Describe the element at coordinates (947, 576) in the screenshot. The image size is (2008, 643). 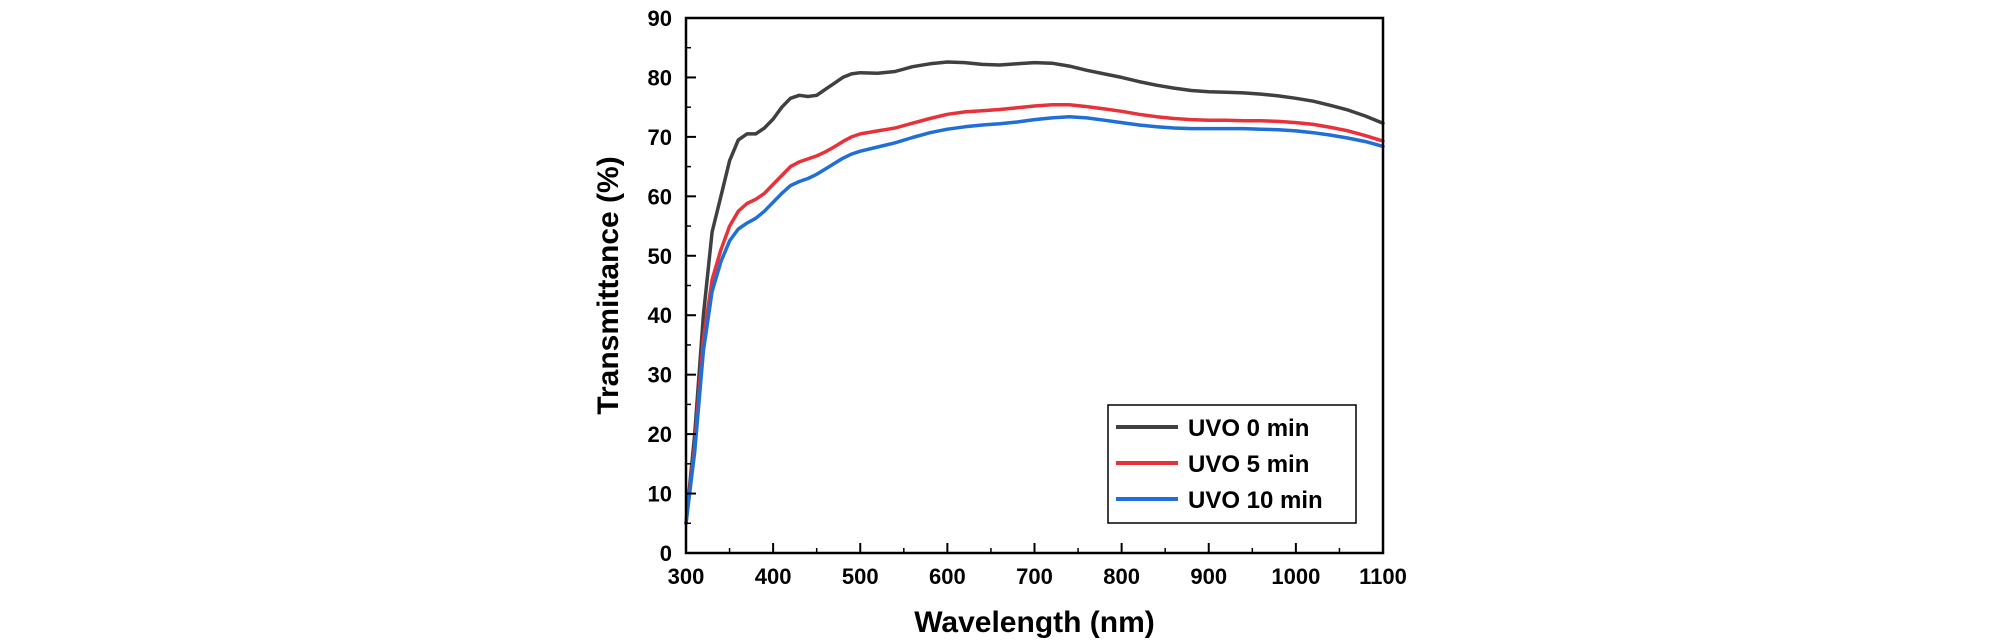
I see `x-tick-label: 600` at that location.